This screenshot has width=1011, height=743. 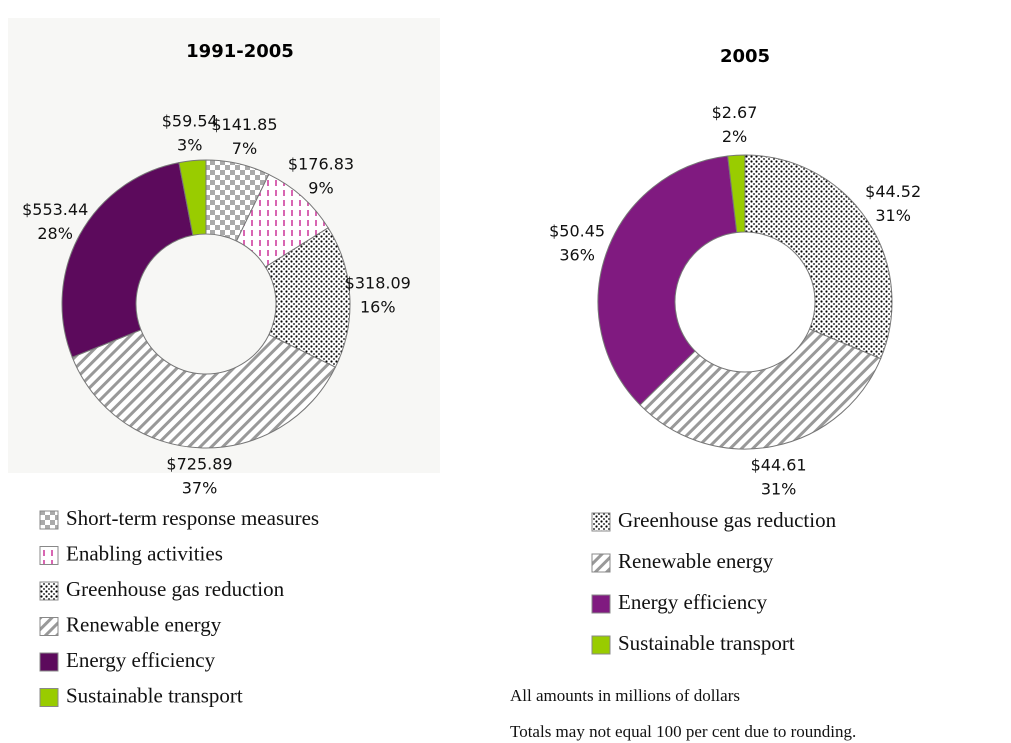 What do you see at coordinates (577, 254) in the screenshot?
I see `percent-label: 36%` at bounding box center [577, 254].